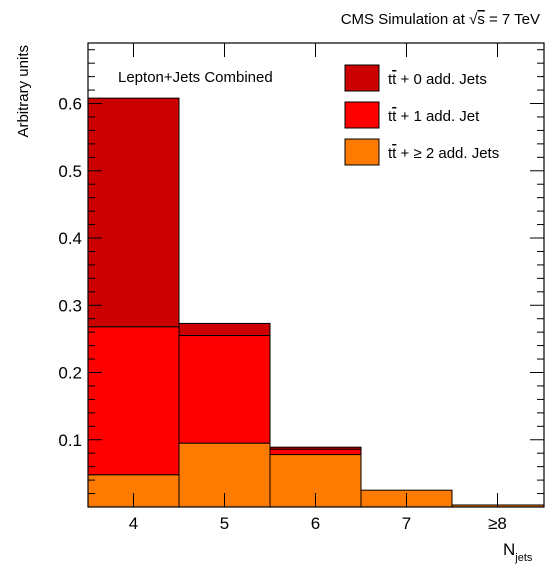 This screenshot has height=569, width=547. Describe the element at coordinates (70, 104) in the screenshot. I see `y-tick-label: 0.6` at that location.